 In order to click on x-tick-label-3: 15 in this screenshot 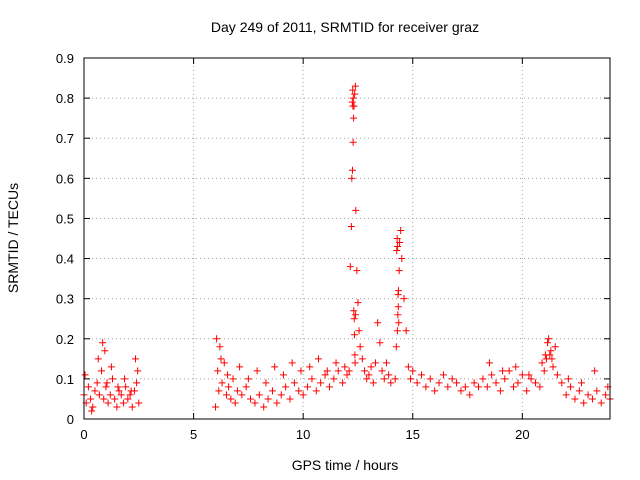, I will do `click(413, 434)`.